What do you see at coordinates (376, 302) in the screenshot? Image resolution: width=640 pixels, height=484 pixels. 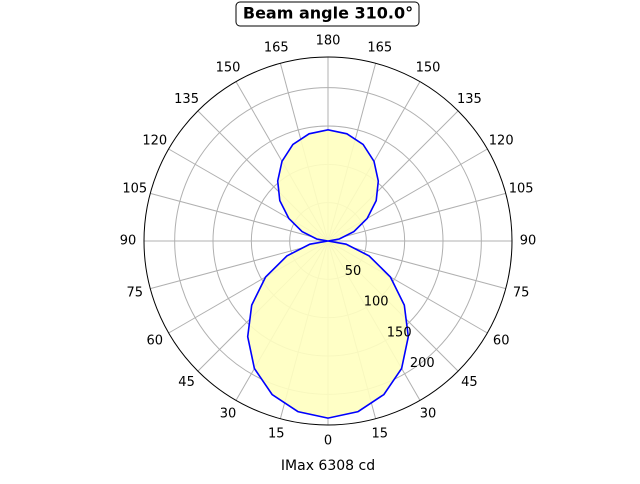 I see `r-tick-label: 100` at bounding box center [376, 302].